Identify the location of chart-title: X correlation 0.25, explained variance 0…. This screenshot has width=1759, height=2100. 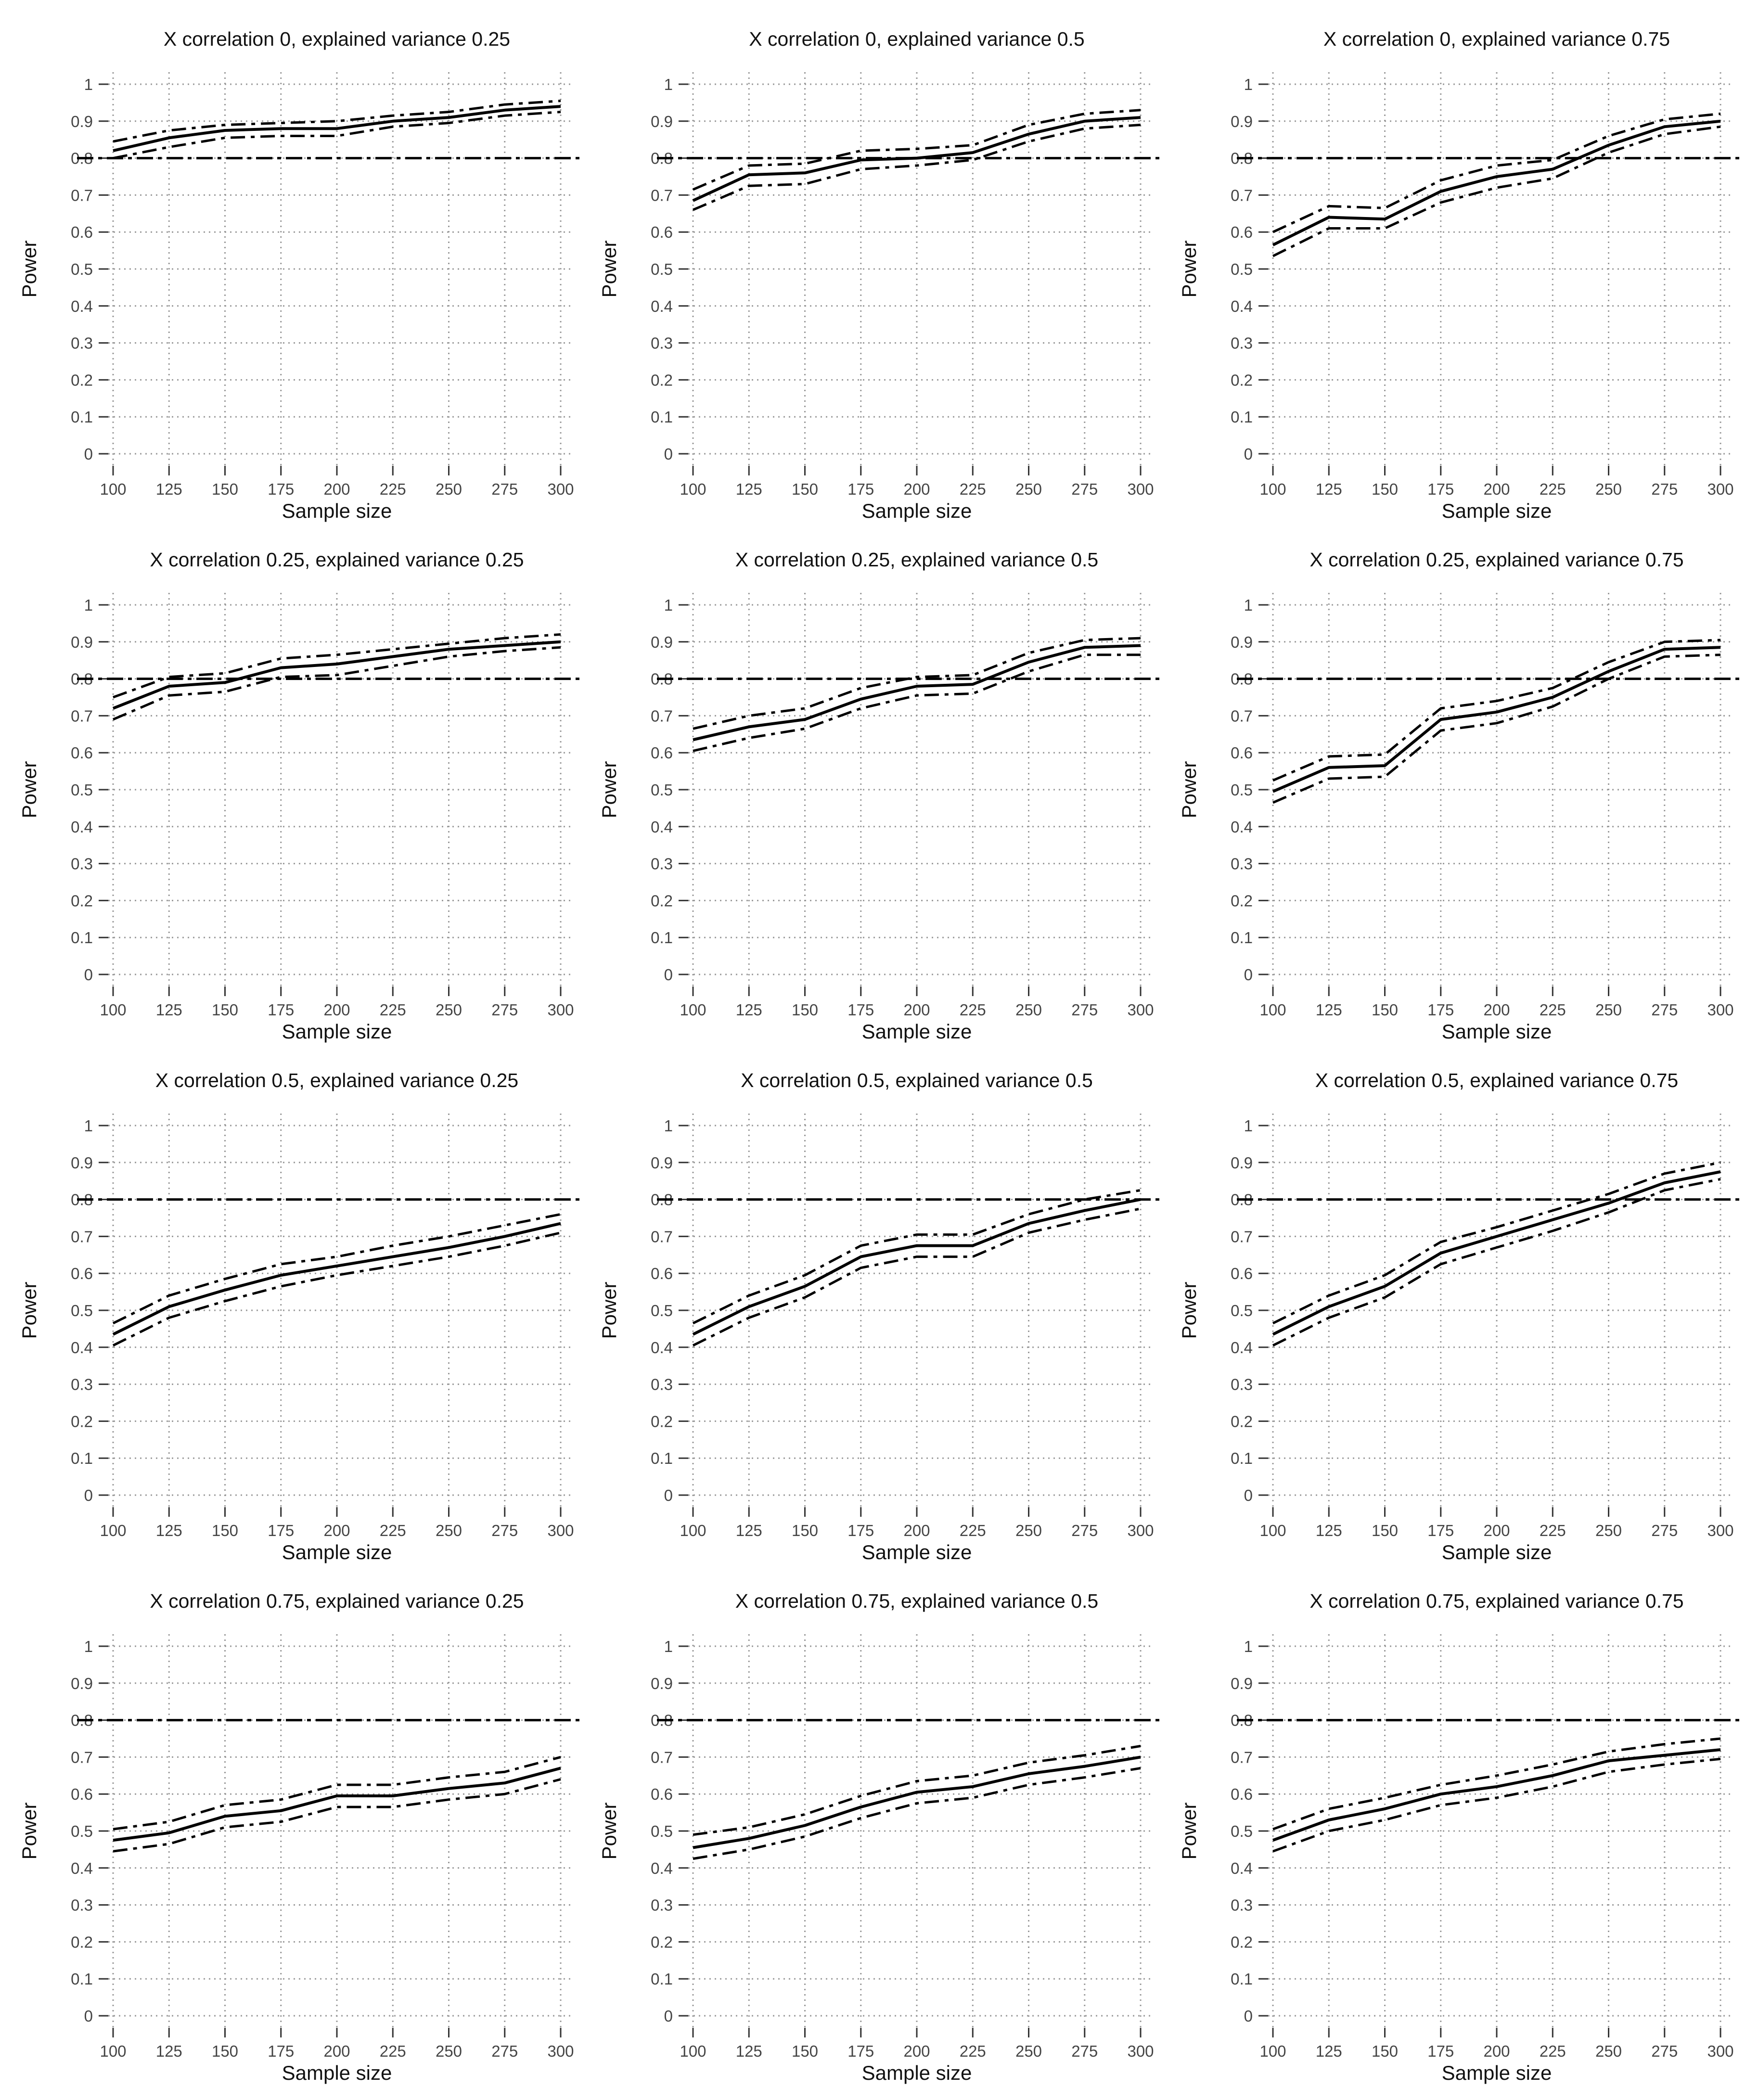
(1496, 560).